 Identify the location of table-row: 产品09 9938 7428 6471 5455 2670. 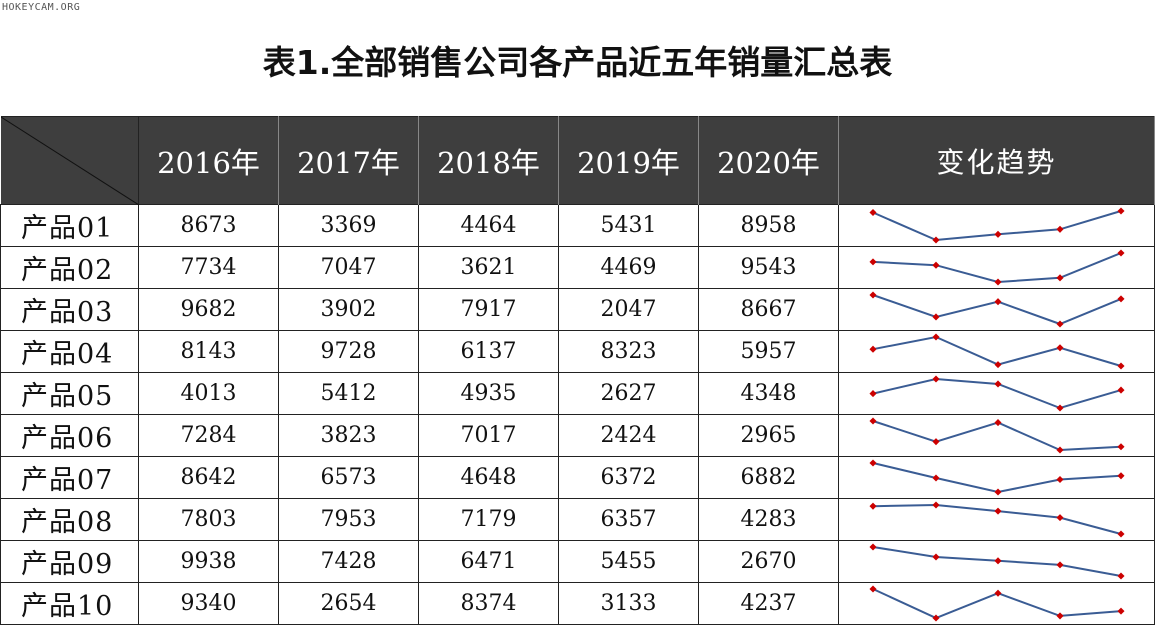
(577, 561).